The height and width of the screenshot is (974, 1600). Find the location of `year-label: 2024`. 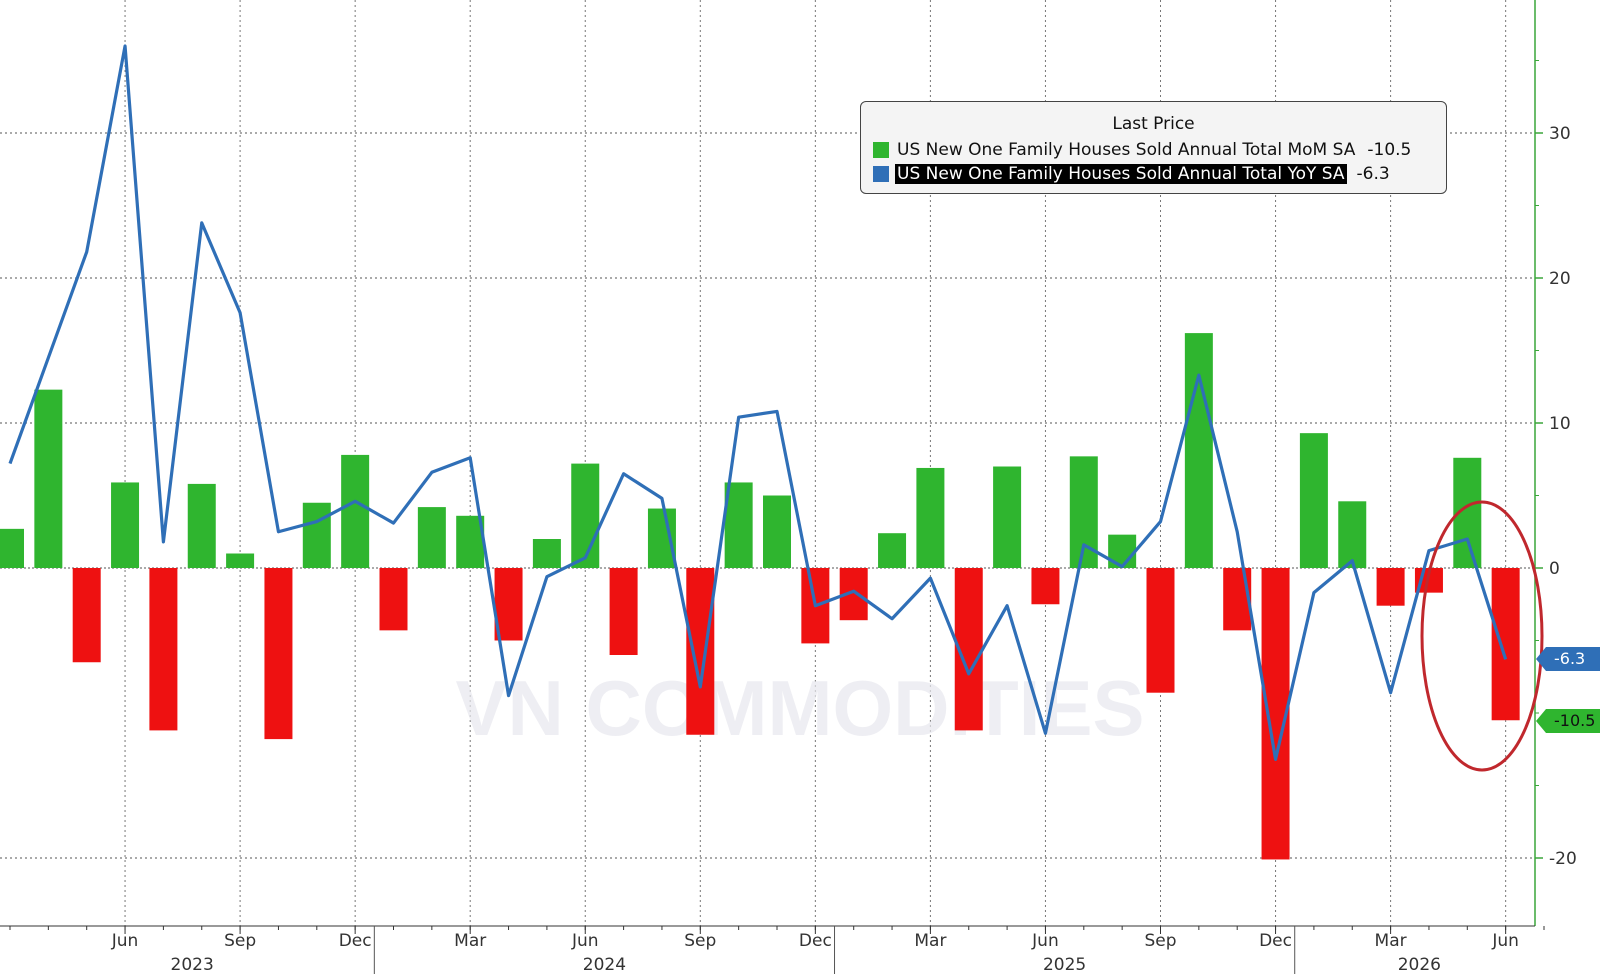

year-label: 2024 is located at coordinates (604, 964).